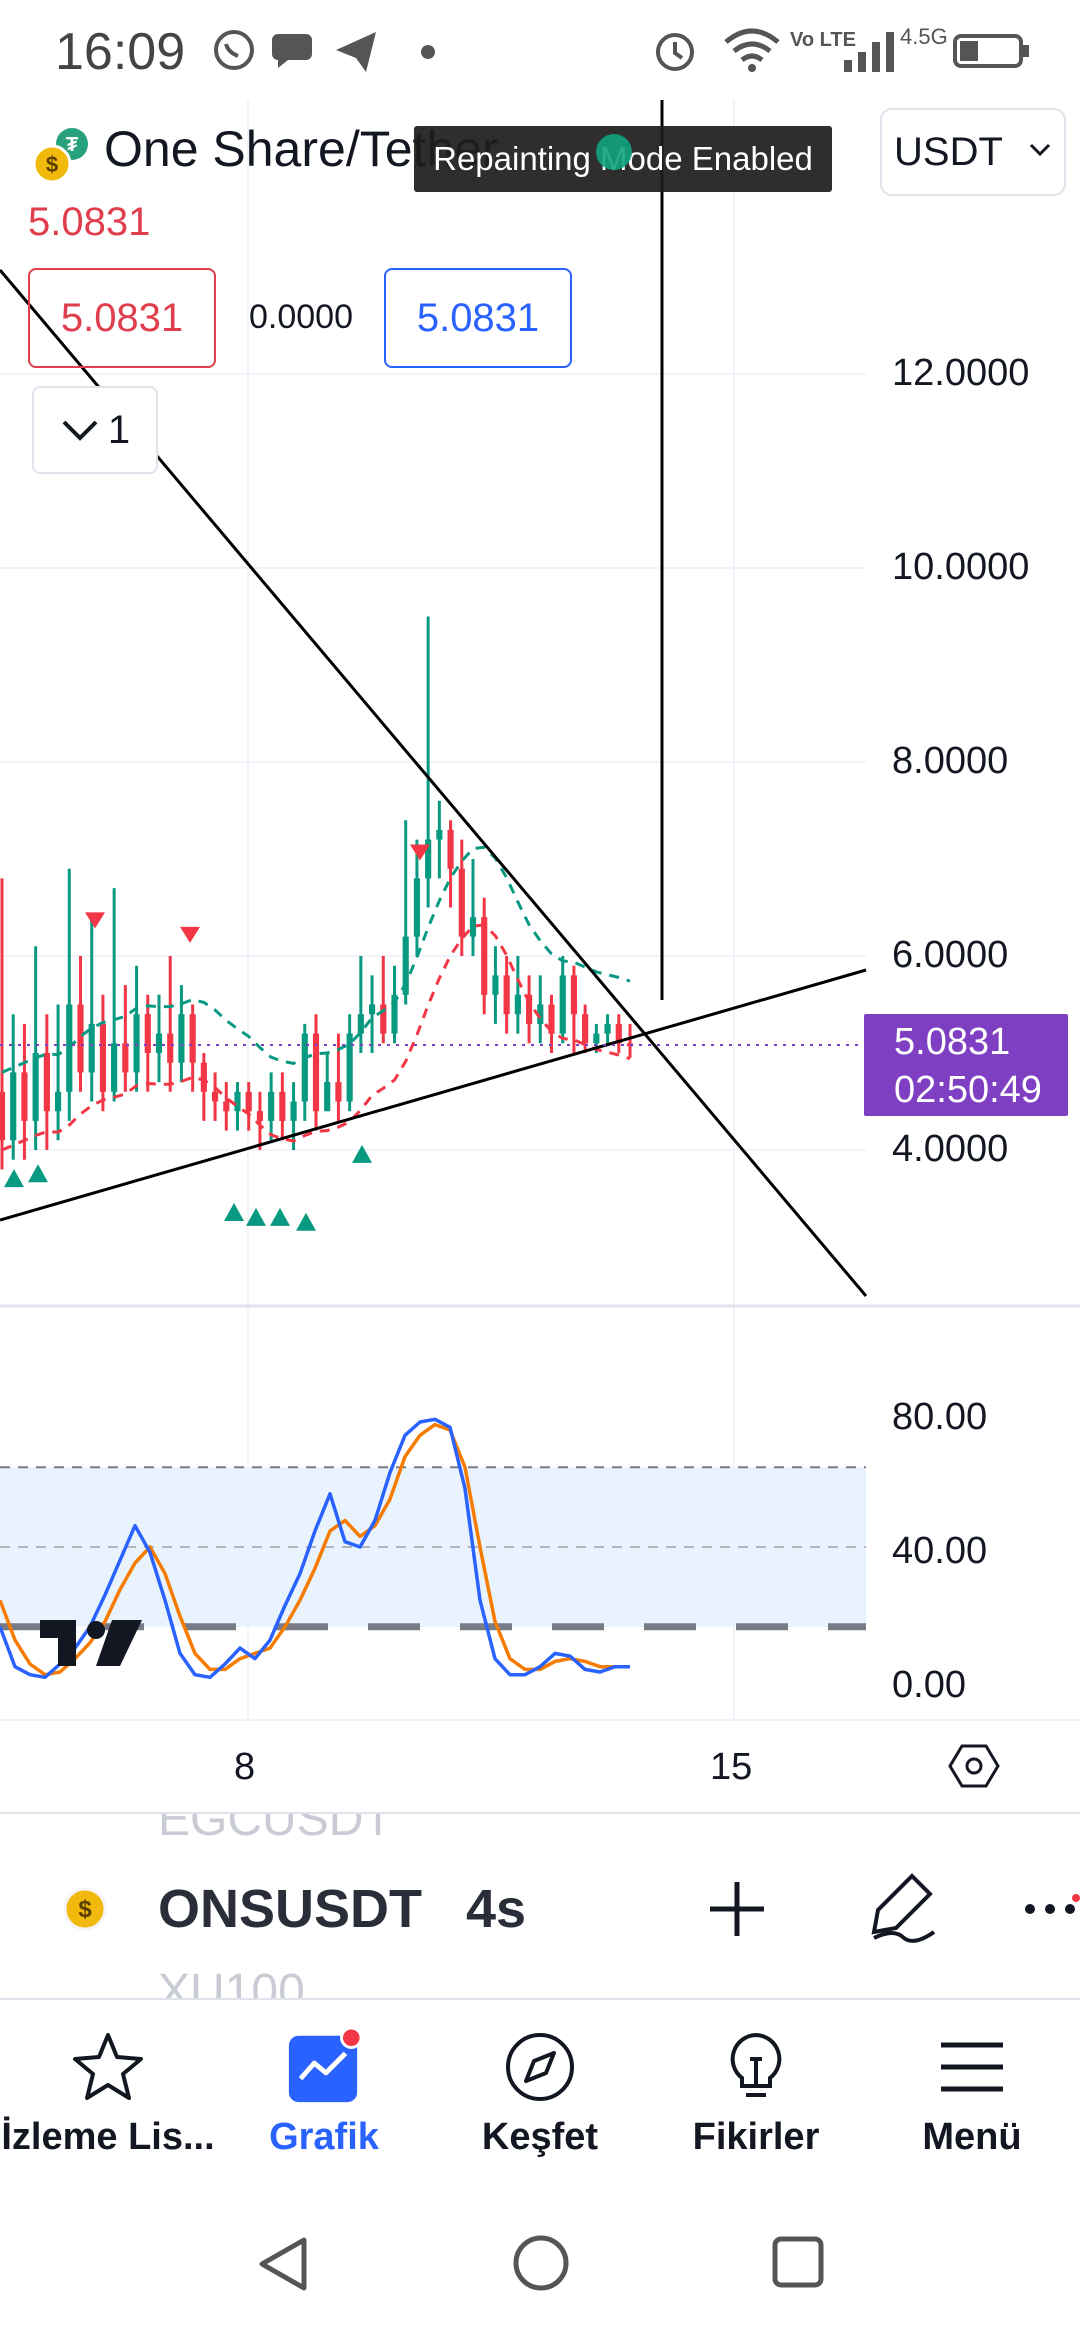 This screenshot has height=2340, width=1080. I want to click on previous-symbol: EGCUSDT, so click(275, 1829).